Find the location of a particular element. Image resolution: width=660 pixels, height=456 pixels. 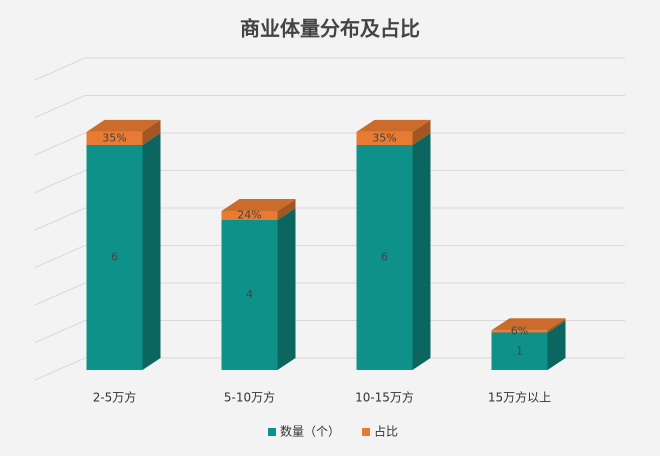

data-label: 6% is located at coordinates (519, 330).